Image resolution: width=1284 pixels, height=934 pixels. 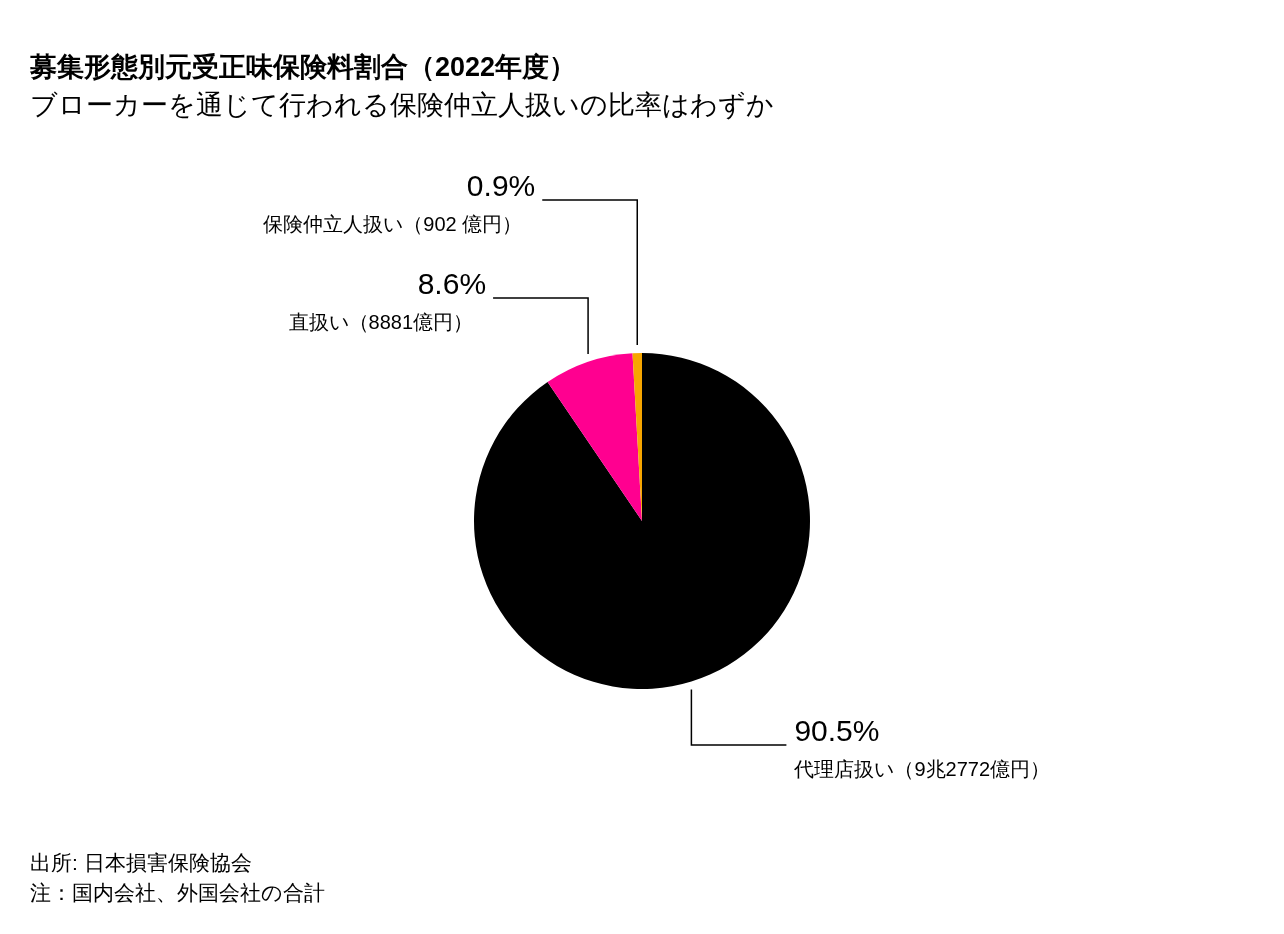 I want to click on subtitle: ブローカーを通じて行われる保険仲立人扱いの比率はわずか, so click(x=402, y=105).